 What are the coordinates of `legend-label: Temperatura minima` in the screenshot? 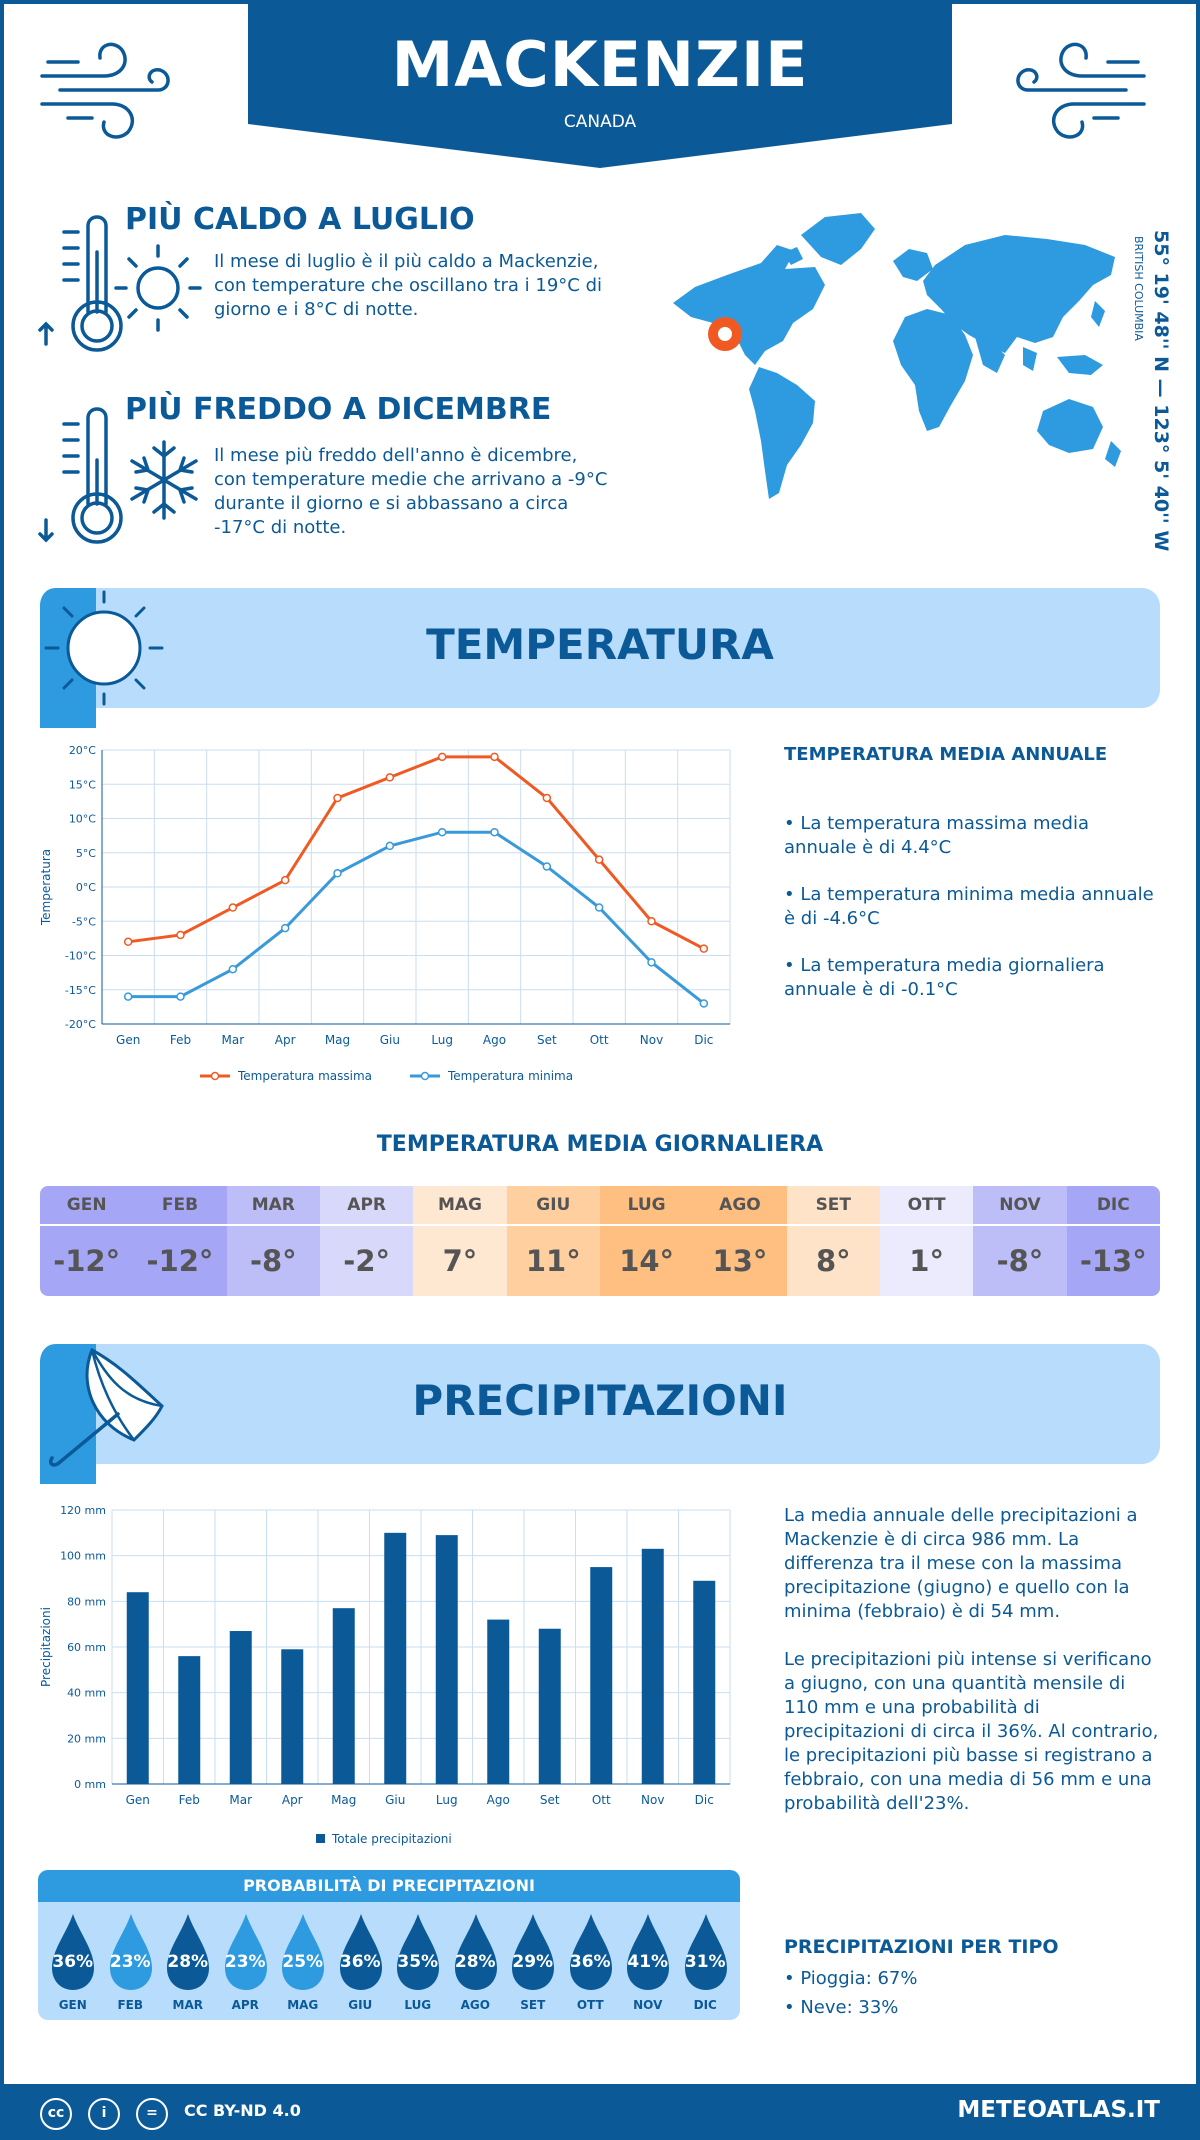 It's located at (510, 1076).